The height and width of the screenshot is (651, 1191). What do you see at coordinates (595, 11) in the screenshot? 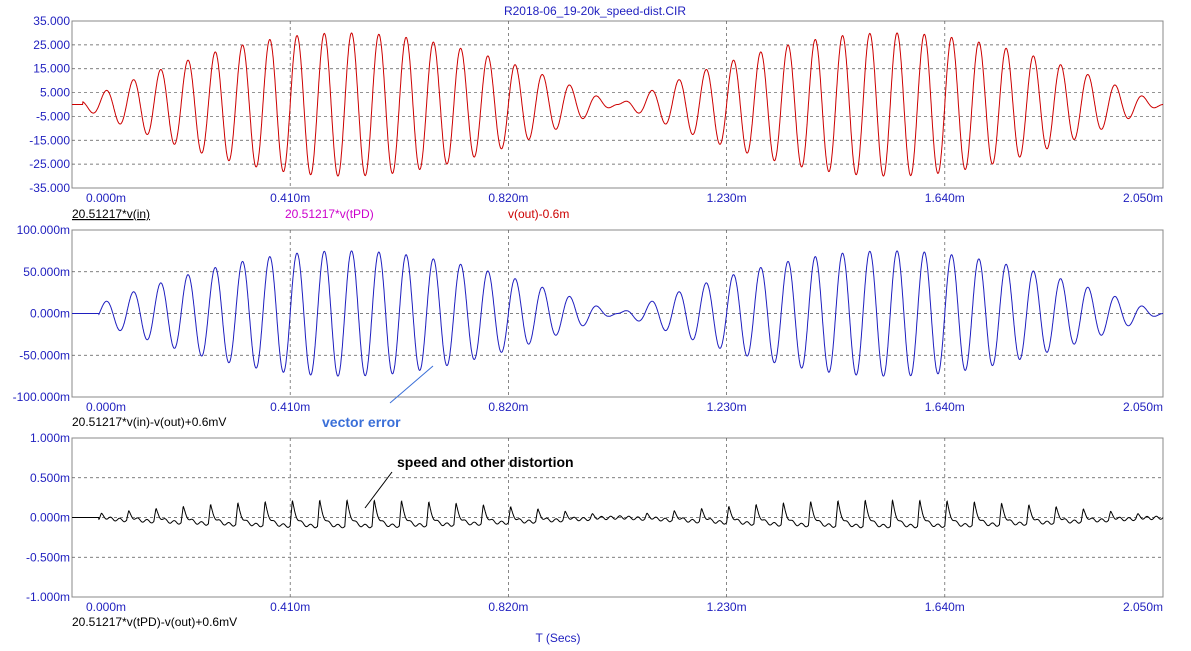
I see `chart-title: R2018-06_19-20k_speed-dist.CIR` at bounding box center [595, 11].